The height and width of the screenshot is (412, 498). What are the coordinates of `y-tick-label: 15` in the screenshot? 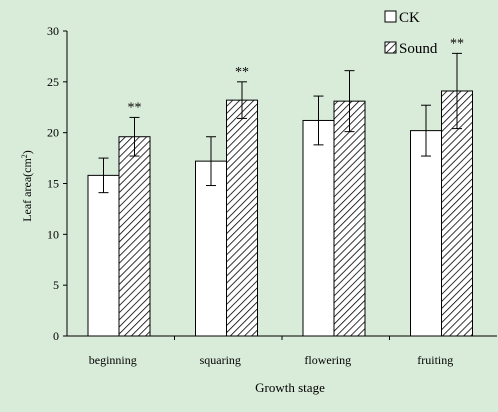 It's located at (53, 184).